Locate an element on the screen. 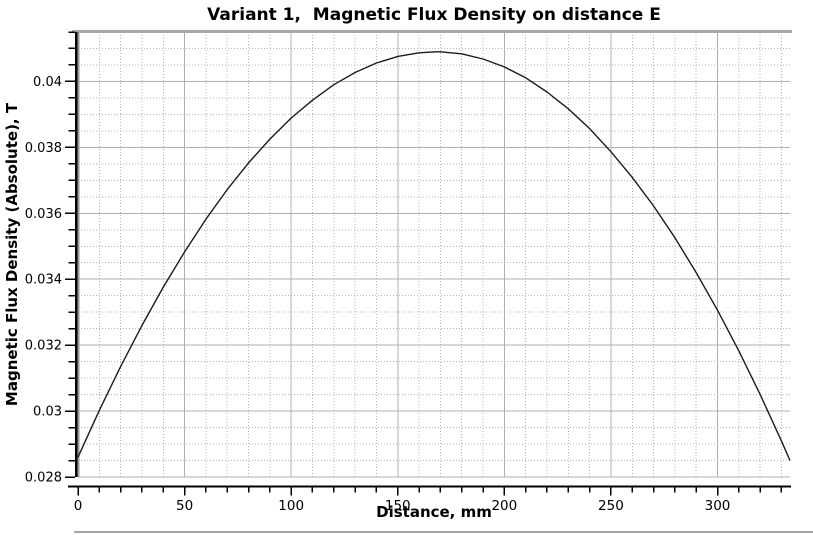  x-tick-label: 50 is located at coordinates (184, 506).